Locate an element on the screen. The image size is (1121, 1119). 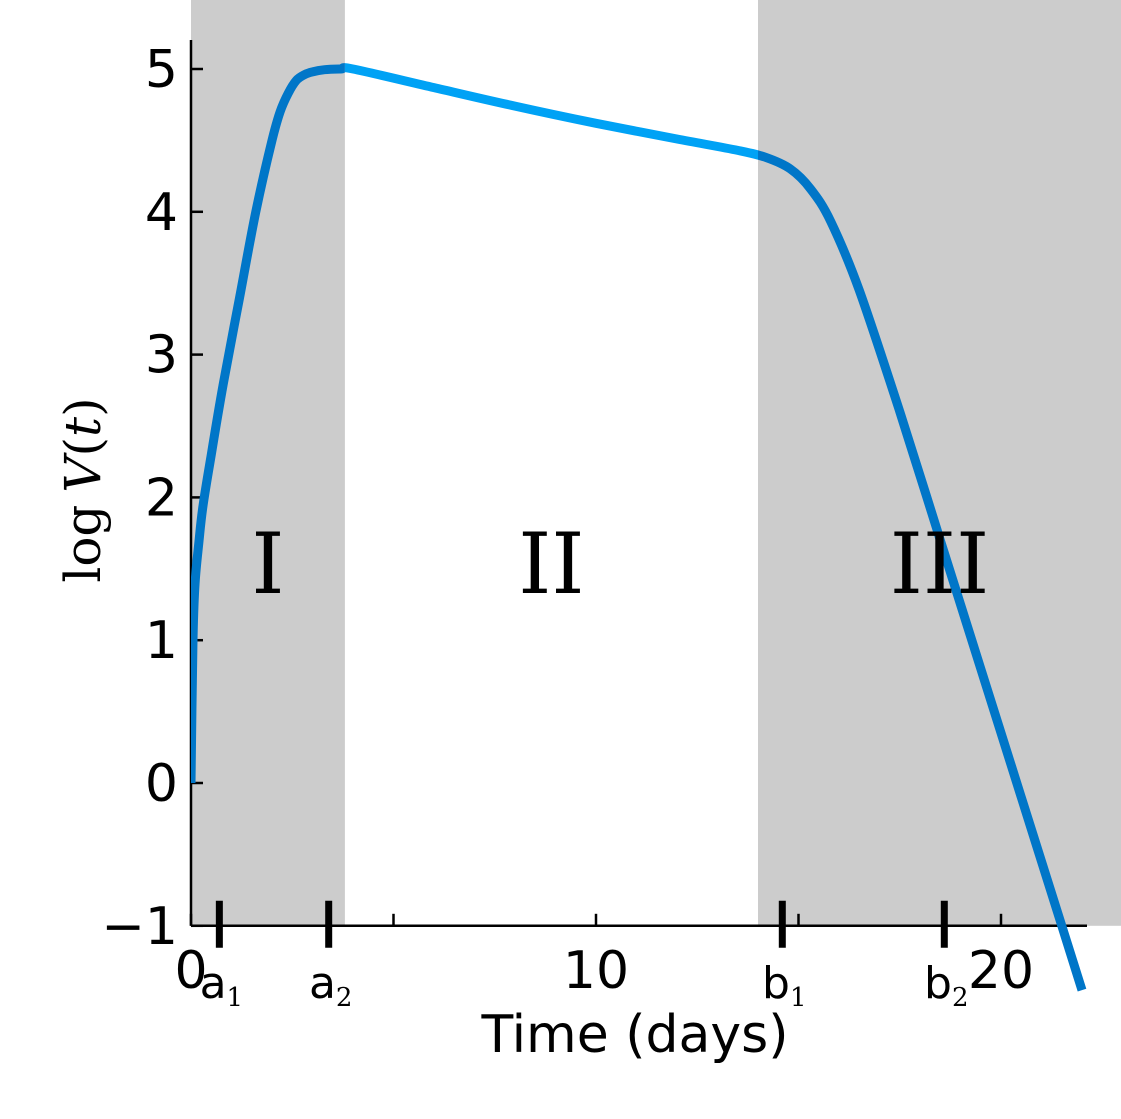
y-tick-label: 2 is located at coordinates (161, 498).